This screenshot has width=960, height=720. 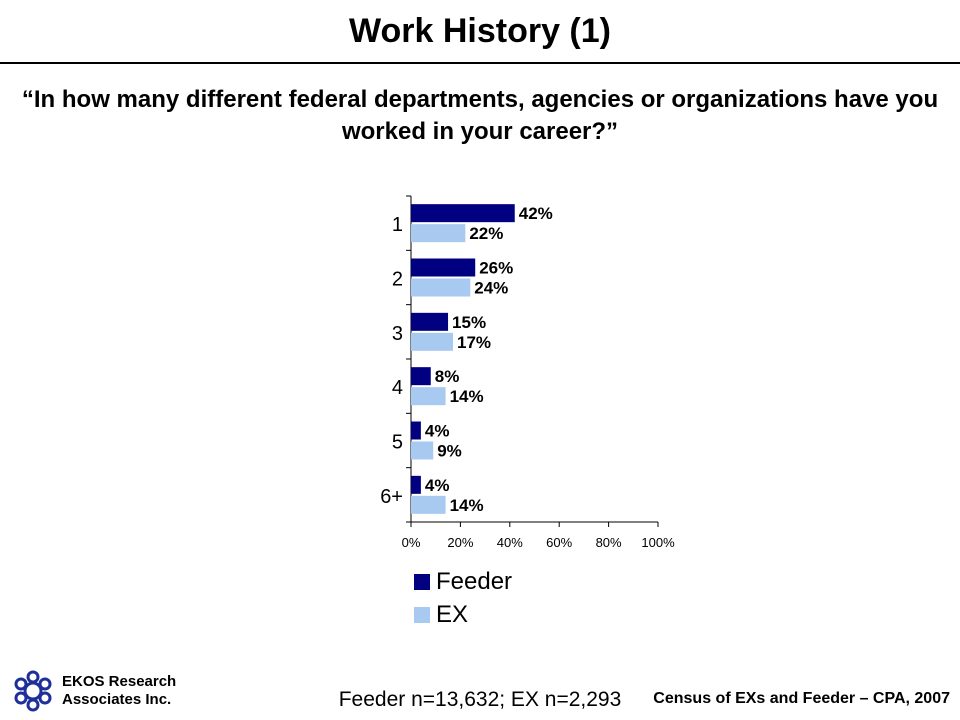 What do you see at coordinates (422, 582) in the screenshot?
I see `legend-swatch-feeder` at bounding box center [422, 582].